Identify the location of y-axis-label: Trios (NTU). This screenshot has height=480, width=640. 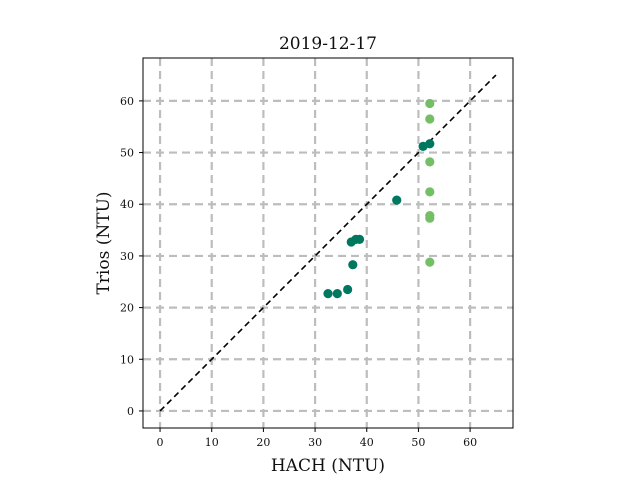
(104, 242).